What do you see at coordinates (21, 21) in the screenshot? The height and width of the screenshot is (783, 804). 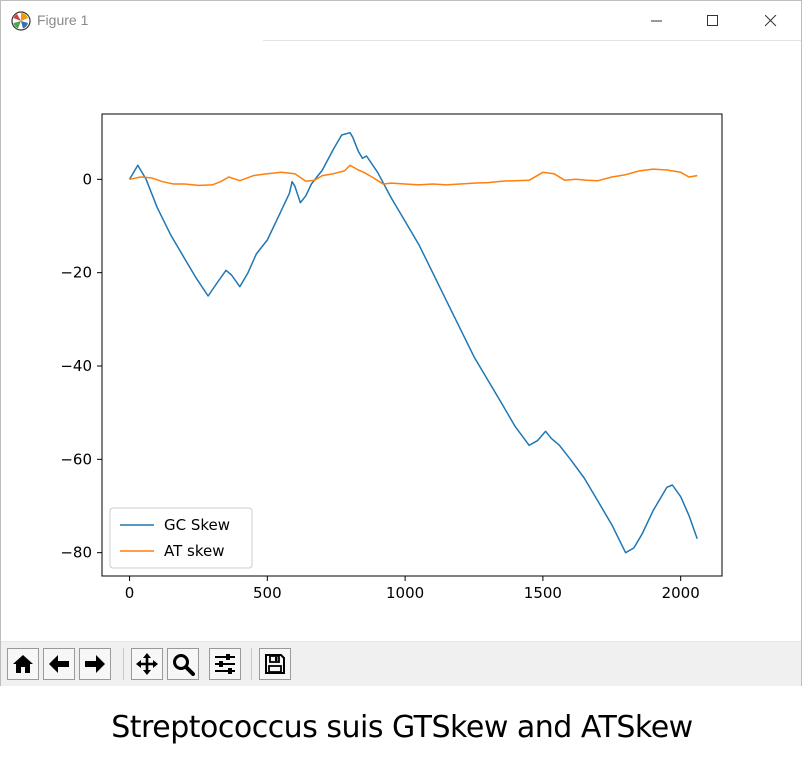 I see `matplotlib-logo-icon` at bounding box center [21, 21].